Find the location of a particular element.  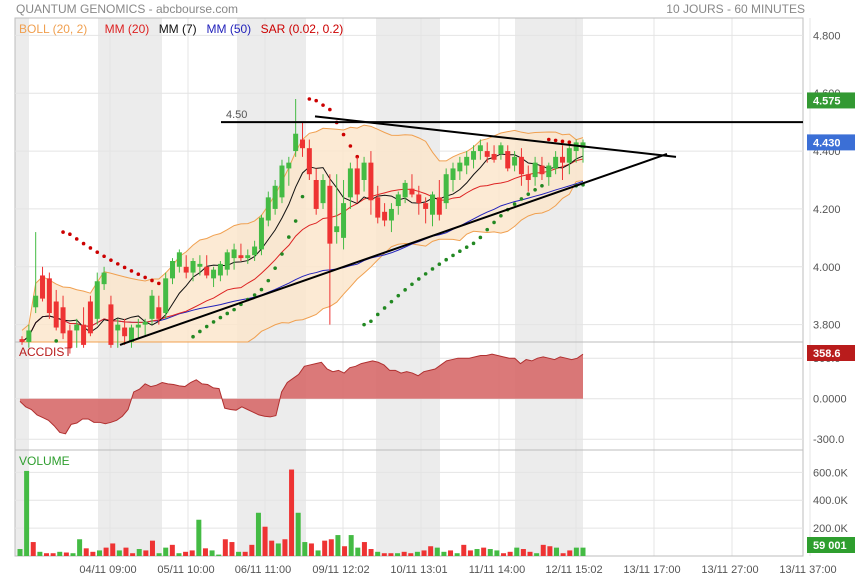

volume-tick-label: 400.0K is located at coordinates (831, 501).